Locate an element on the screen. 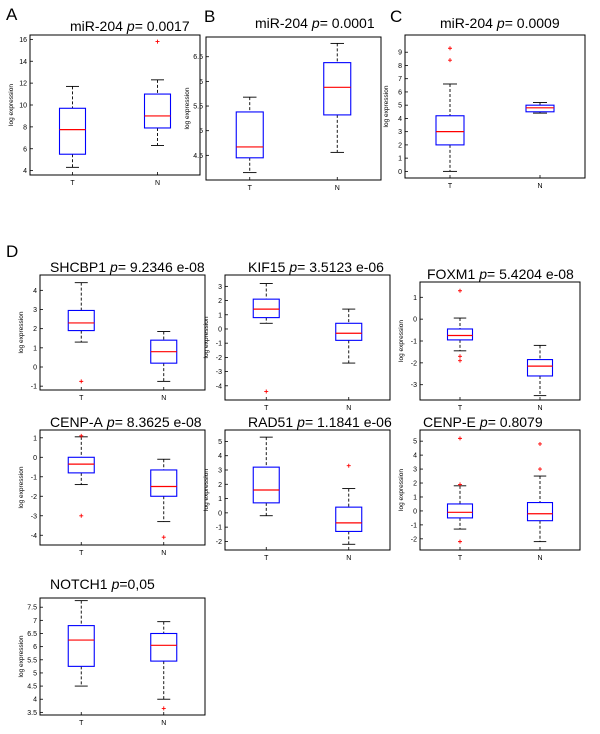  y-tick-label: 5.5 is located at coordinates (32, 660).